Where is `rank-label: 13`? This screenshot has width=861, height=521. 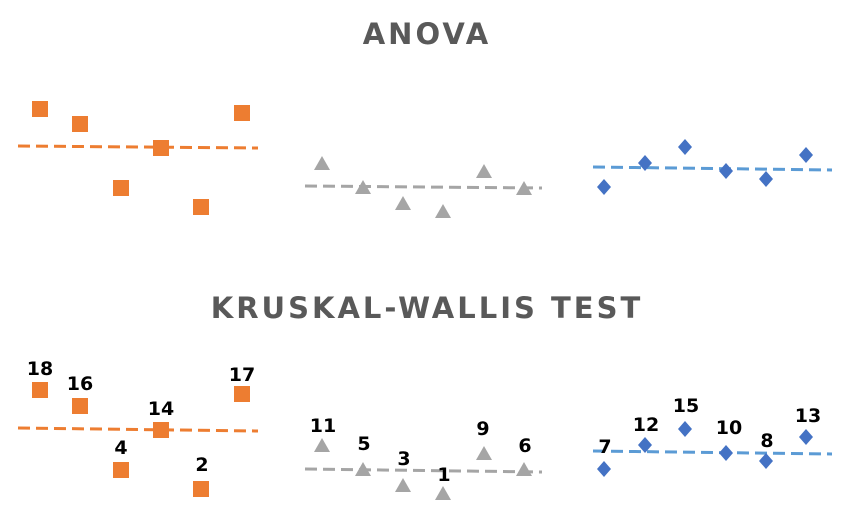 rank-label: 13 is located at coordinates (808, 416).